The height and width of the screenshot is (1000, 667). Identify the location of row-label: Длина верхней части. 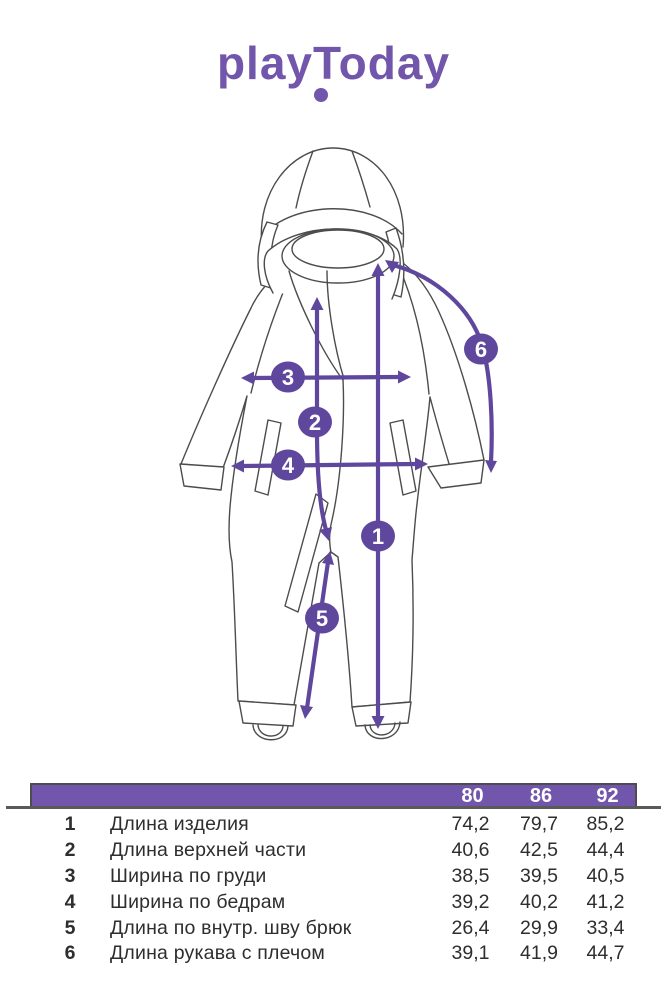
(208, 850).